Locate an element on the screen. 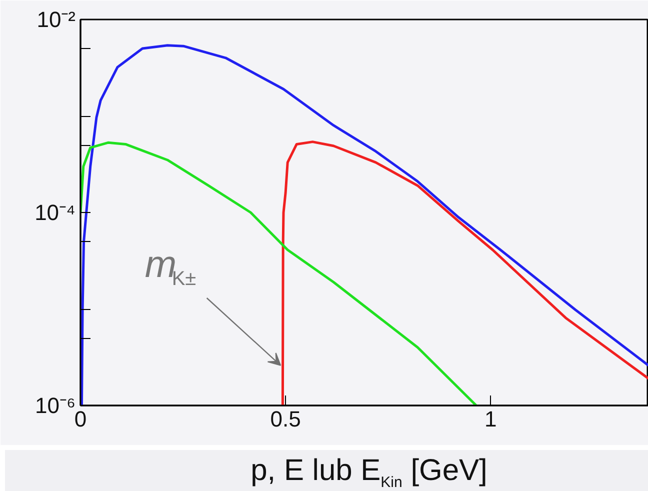 Image resolution: width=648 pixels, height=491 pixels. x-tick-label: 0.5 is located at coordinates (285, 419).